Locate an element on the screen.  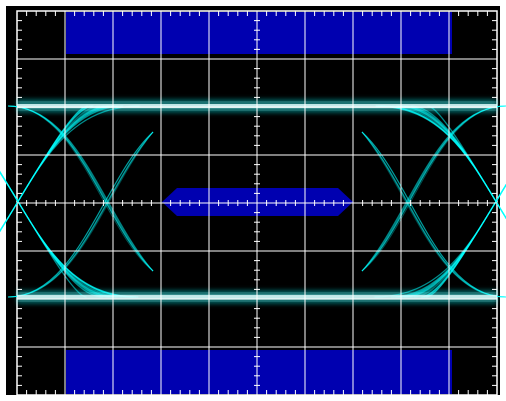
top-limit-mask is located at coordinates (259, 33).